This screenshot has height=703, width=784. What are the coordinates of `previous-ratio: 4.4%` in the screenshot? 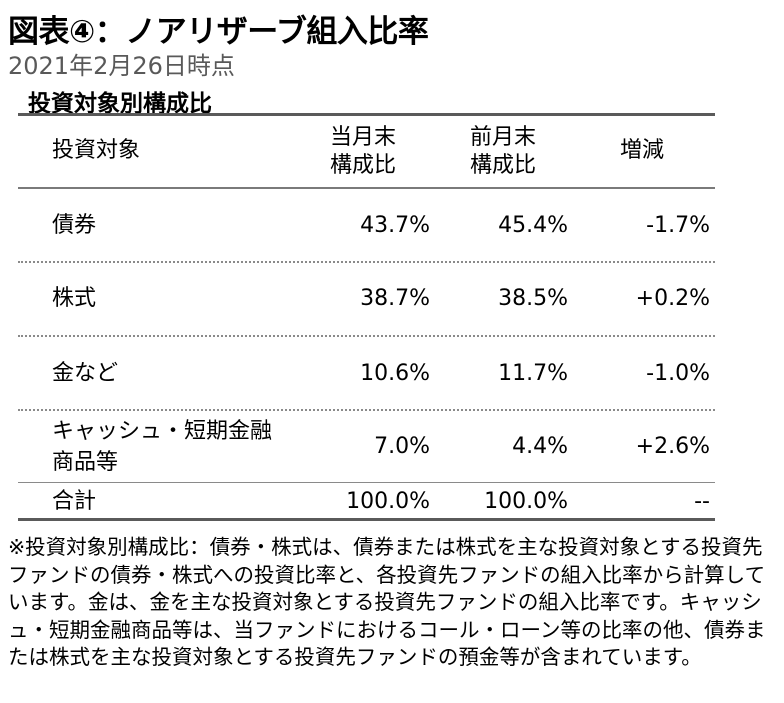 It's located at (540, 446).